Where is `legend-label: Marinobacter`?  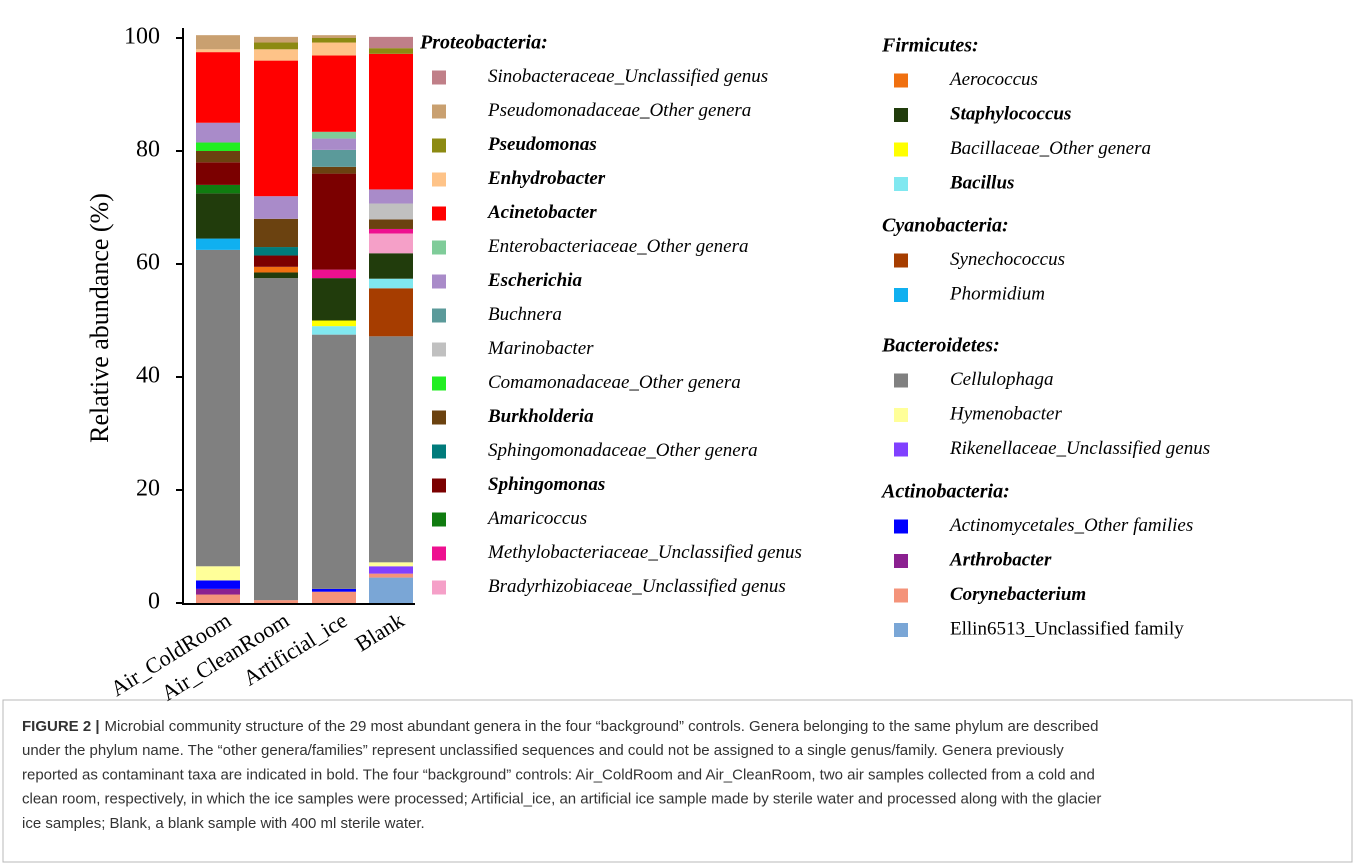 legend-label: Marinobacter is located at coordinates (540, 348).